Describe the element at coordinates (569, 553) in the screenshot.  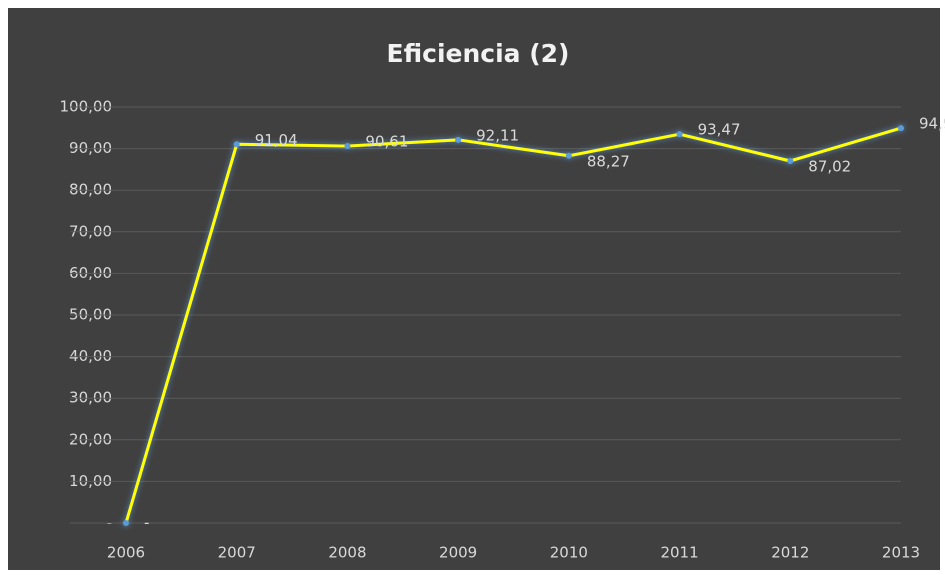
I see `x-tick-label: 2010` at that location.